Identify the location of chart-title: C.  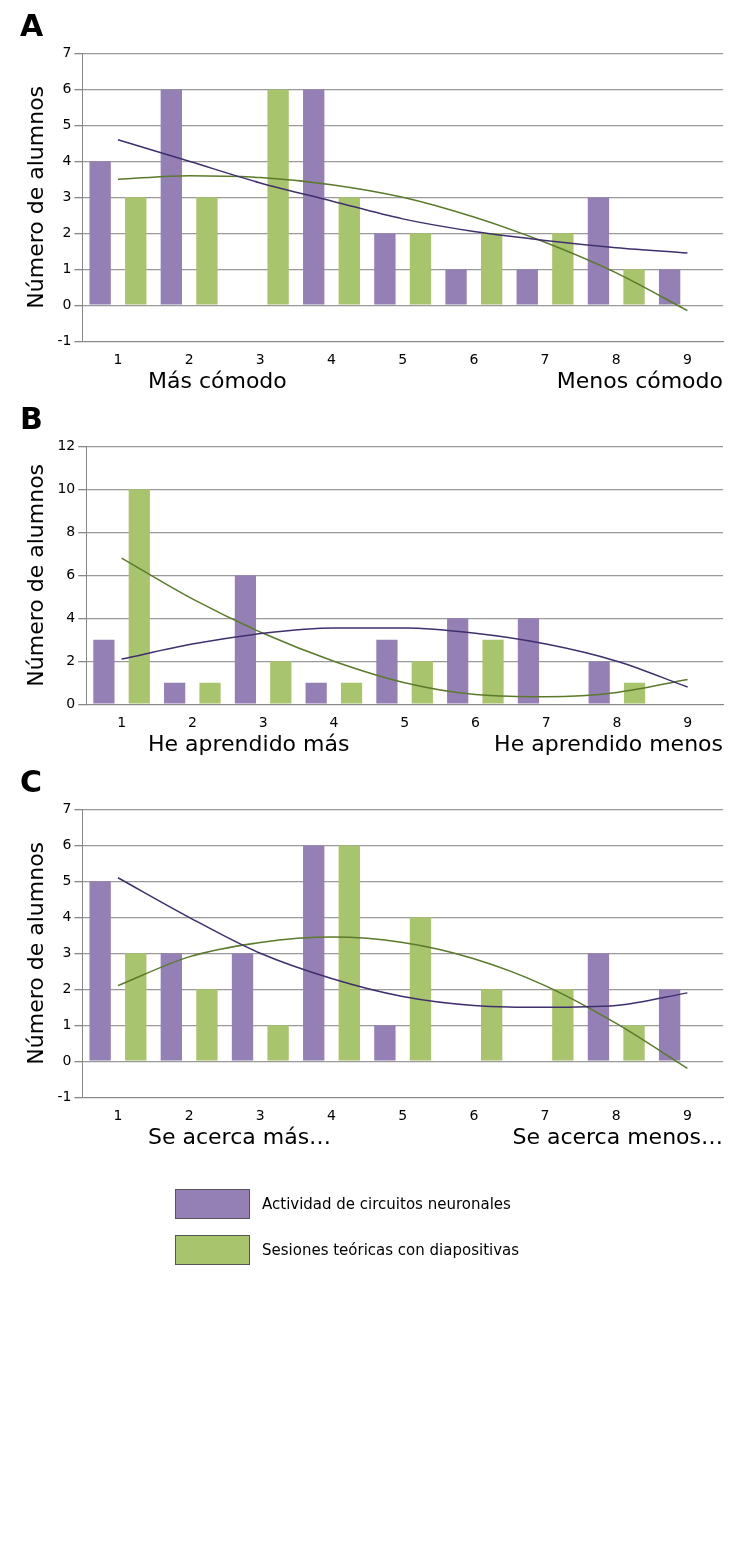
(31, 781).